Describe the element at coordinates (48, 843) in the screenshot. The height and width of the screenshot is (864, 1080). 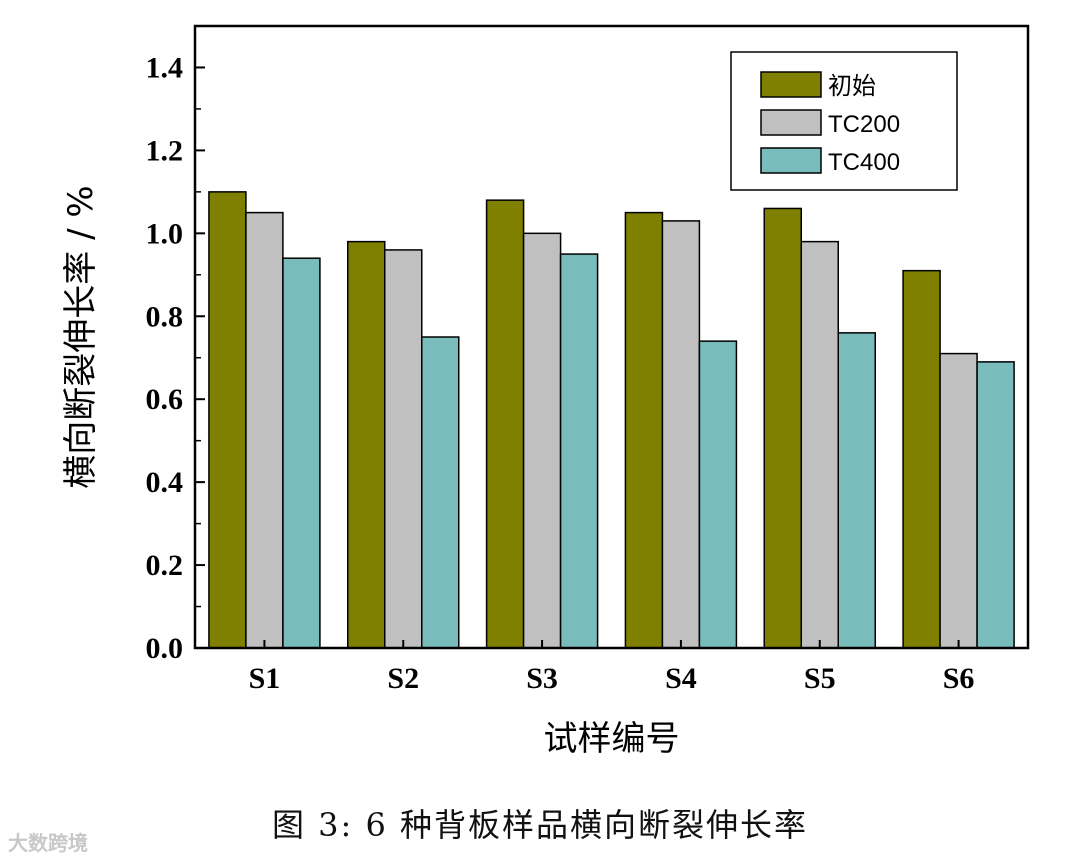
I see `watermark: 大数跨境` at that location.